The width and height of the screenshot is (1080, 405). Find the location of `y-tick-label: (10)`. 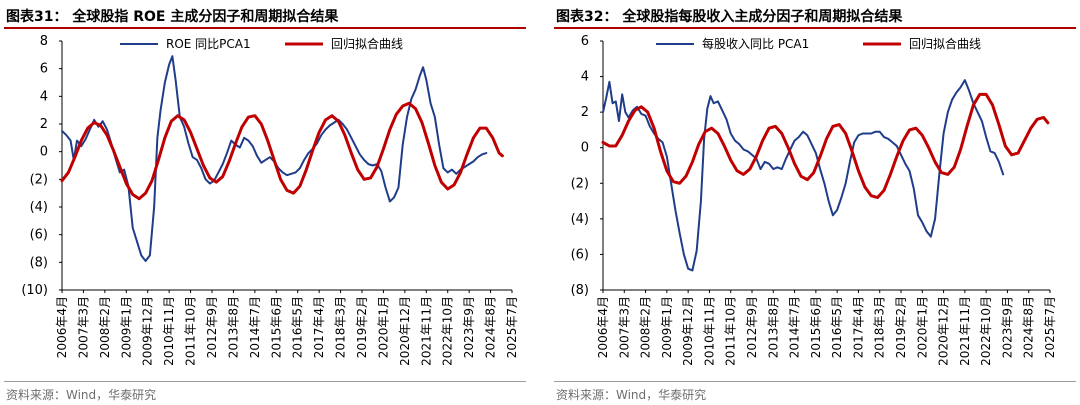

y-tick-label: (10) is located at coordinates (34, 290).